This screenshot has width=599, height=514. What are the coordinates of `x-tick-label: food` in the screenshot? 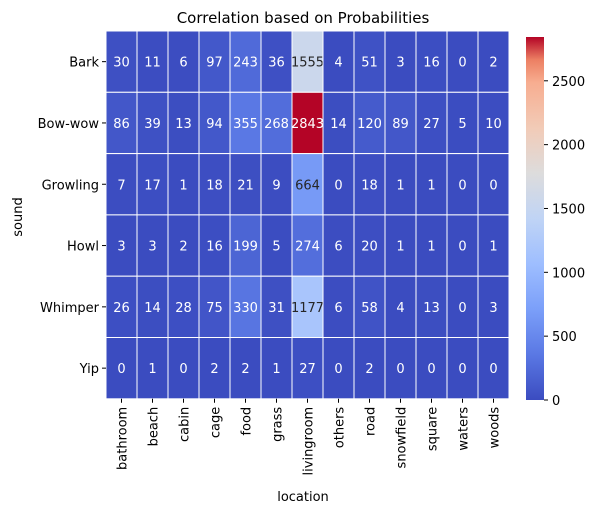 It's located at (247, 421).